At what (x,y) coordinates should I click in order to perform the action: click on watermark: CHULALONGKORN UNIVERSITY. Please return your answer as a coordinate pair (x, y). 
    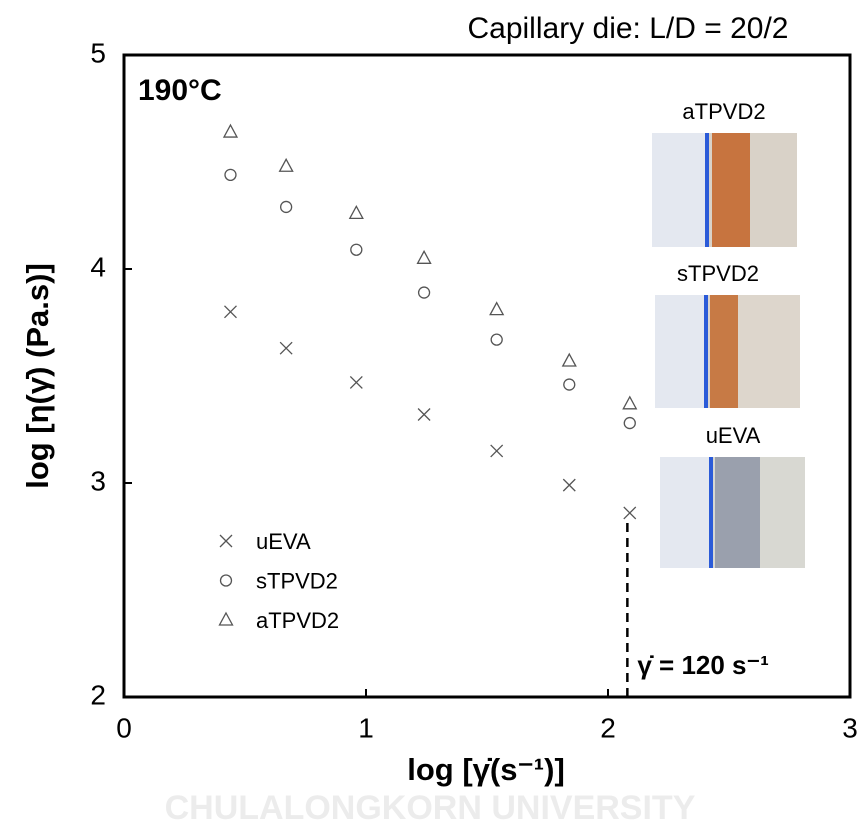
    Looking at the image, I should click on (430, 808).